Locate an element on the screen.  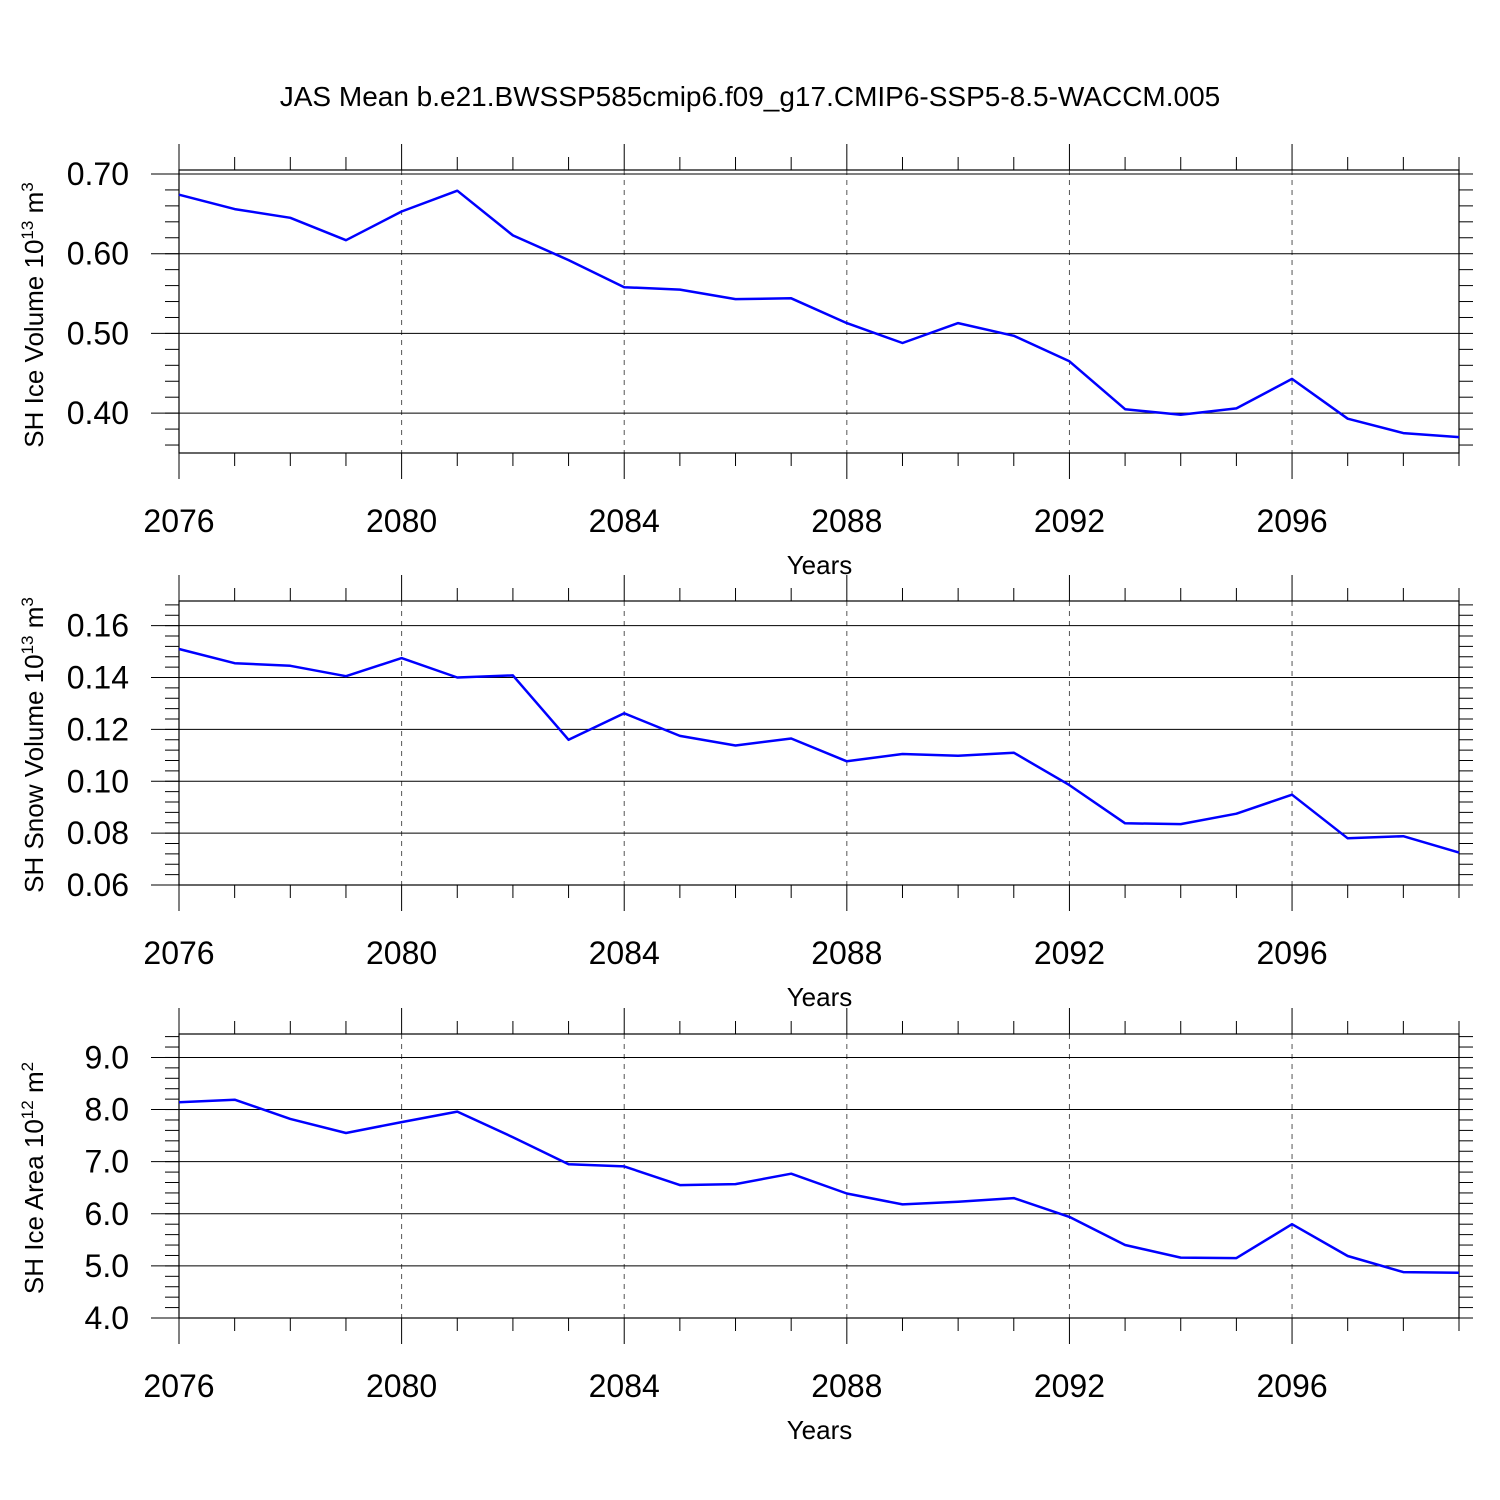
y-tick-label: 0.06 is located at coordinates (98, 885).